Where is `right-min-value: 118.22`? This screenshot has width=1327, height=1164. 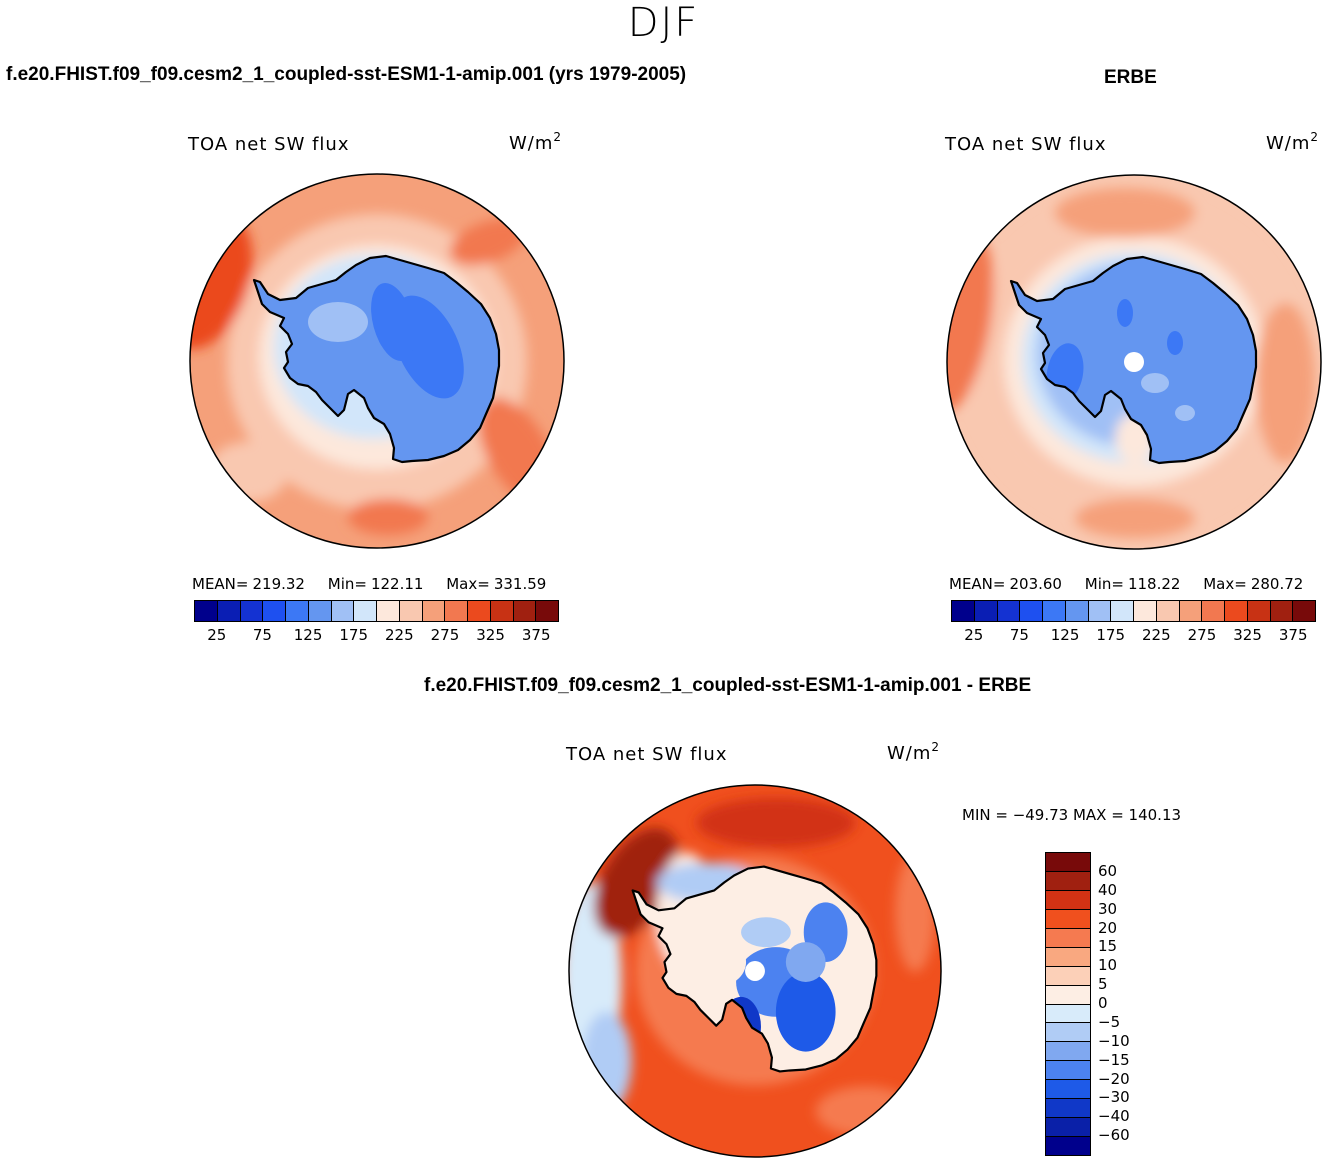
right-min-value: 118.22 is located at coordinates (1154, 584).